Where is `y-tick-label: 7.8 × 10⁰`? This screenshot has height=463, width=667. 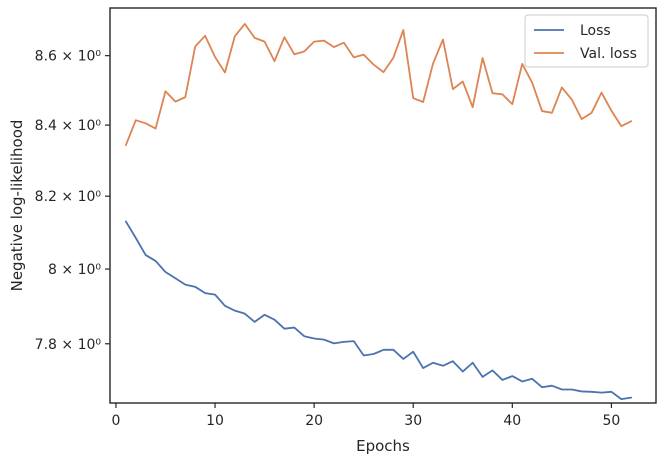
y-tick-label: 7.8 × 10⁰ is located at coordinates (68, 345).